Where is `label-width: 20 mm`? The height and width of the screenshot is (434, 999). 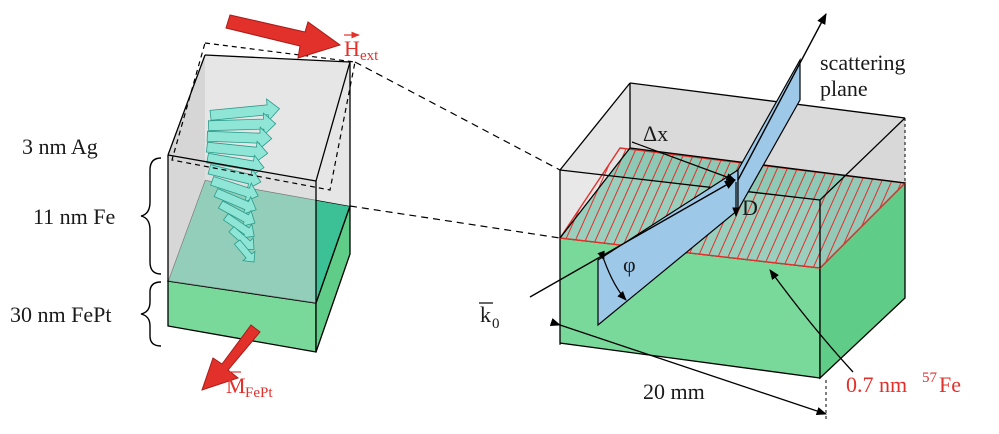
label-width: 20 mm is located at coordinates (674, 391).